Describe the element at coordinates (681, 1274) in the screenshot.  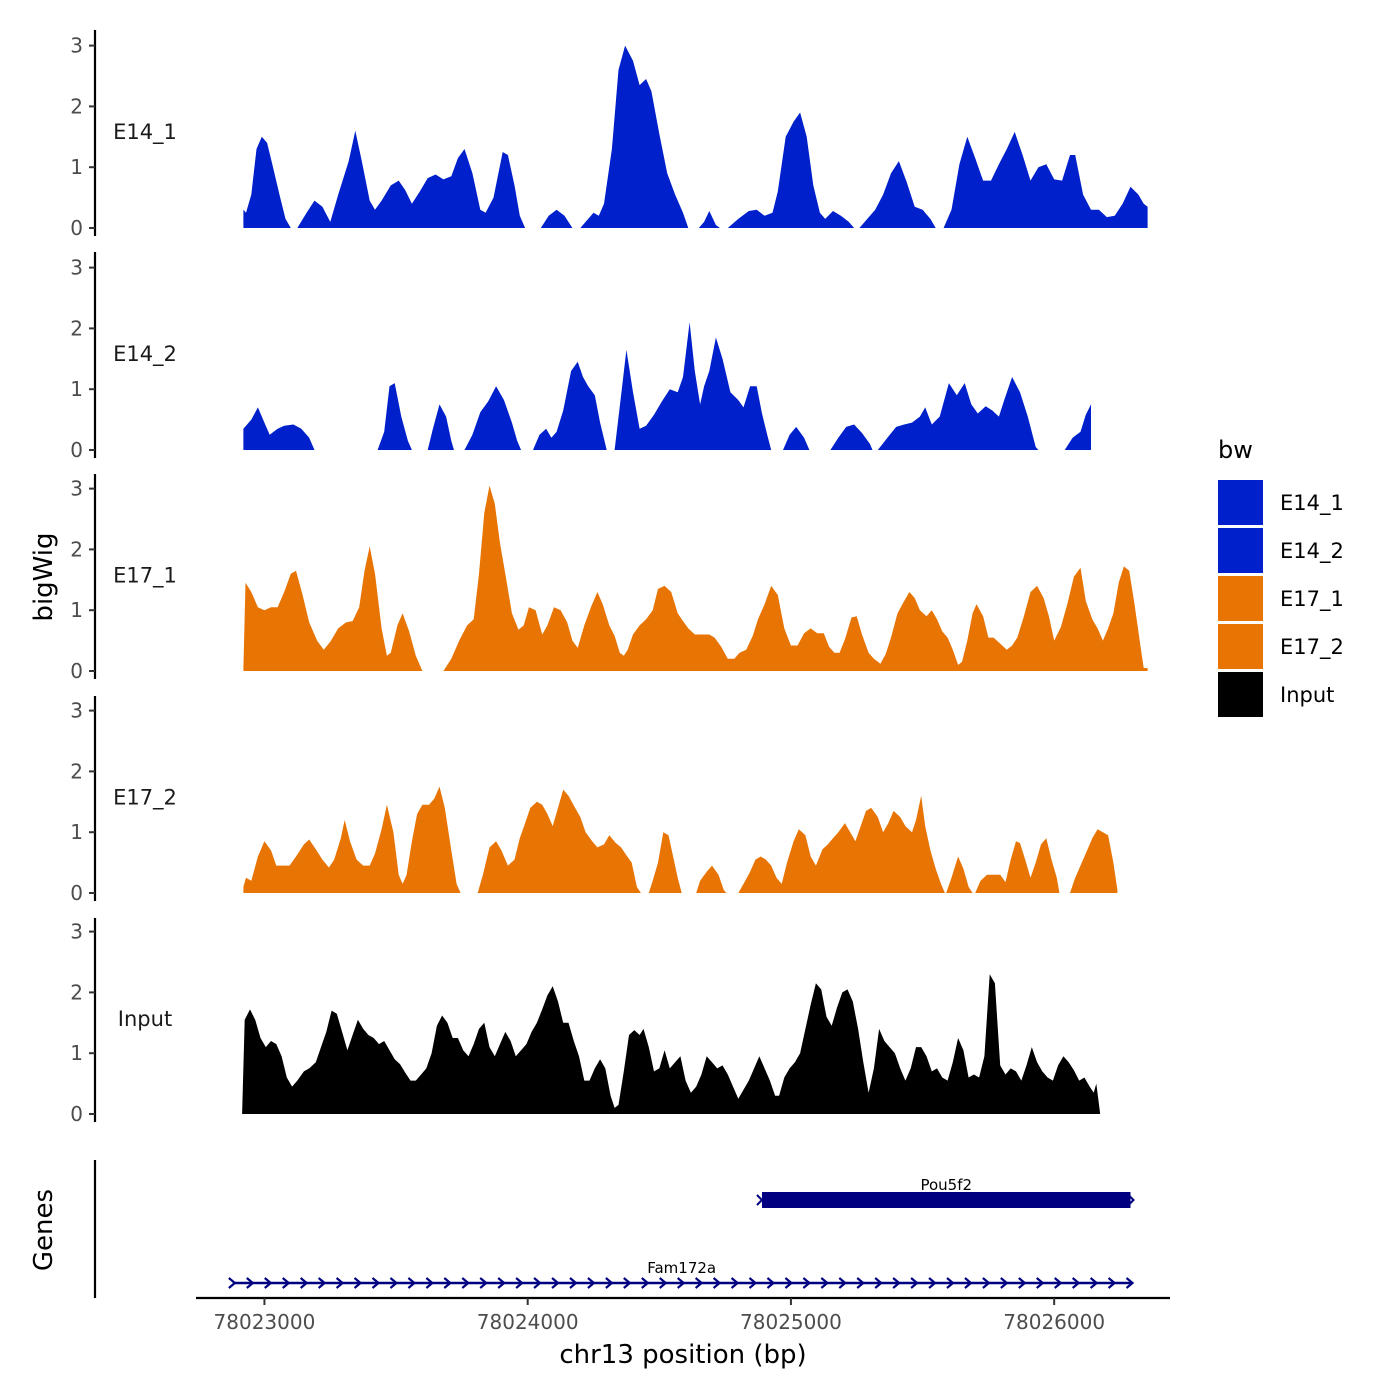
I see `gene-Fam172a: Fam172a` at that location.